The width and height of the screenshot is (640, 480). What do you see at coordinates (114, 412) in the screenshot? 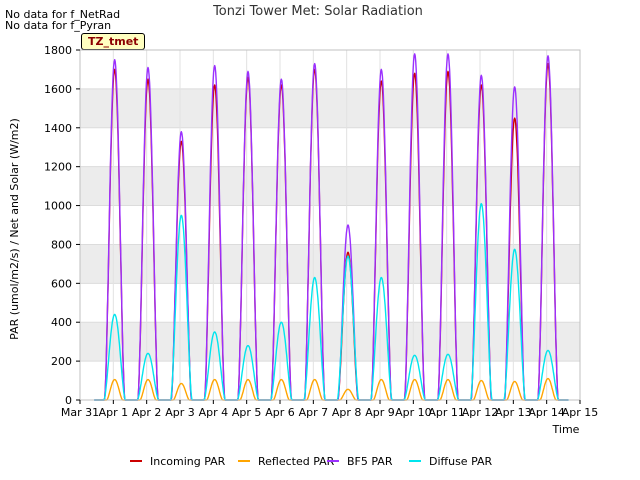
I see `x-tick-label: Apr 1` at bounding box center [114, 412].